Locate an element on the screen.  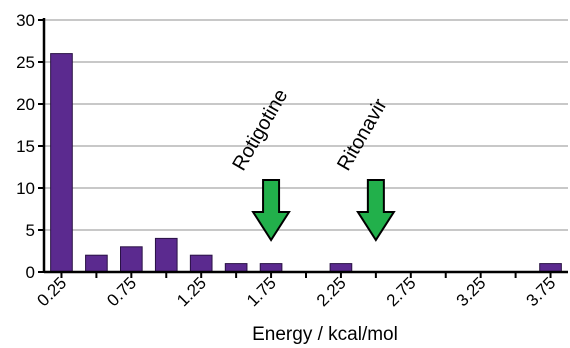
y-tick-label: 10 is located at coordinates (25, 188).